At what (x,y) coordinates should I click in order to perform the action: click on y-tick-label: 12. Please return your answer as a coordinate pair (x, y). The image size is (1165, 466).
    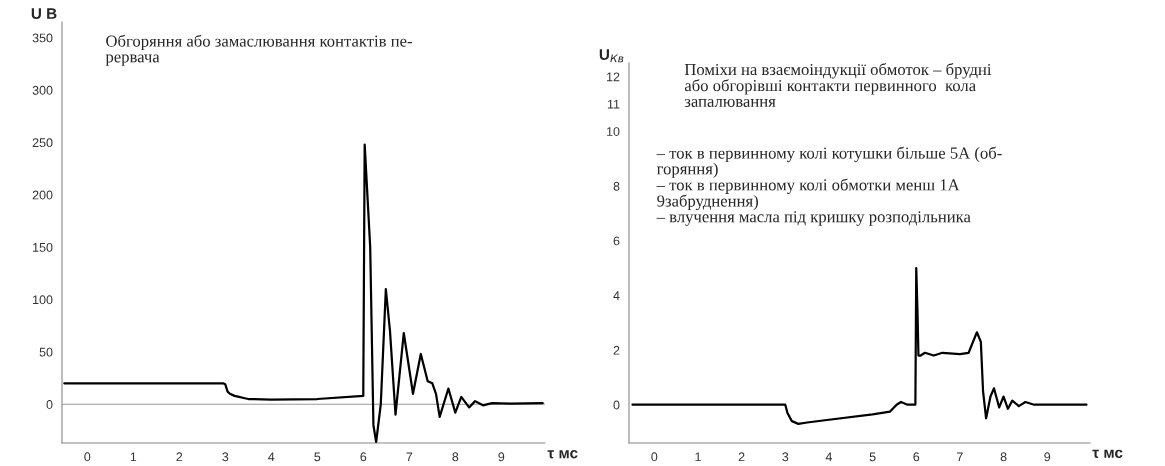
    Looking at the image, I should click on (613, 77).